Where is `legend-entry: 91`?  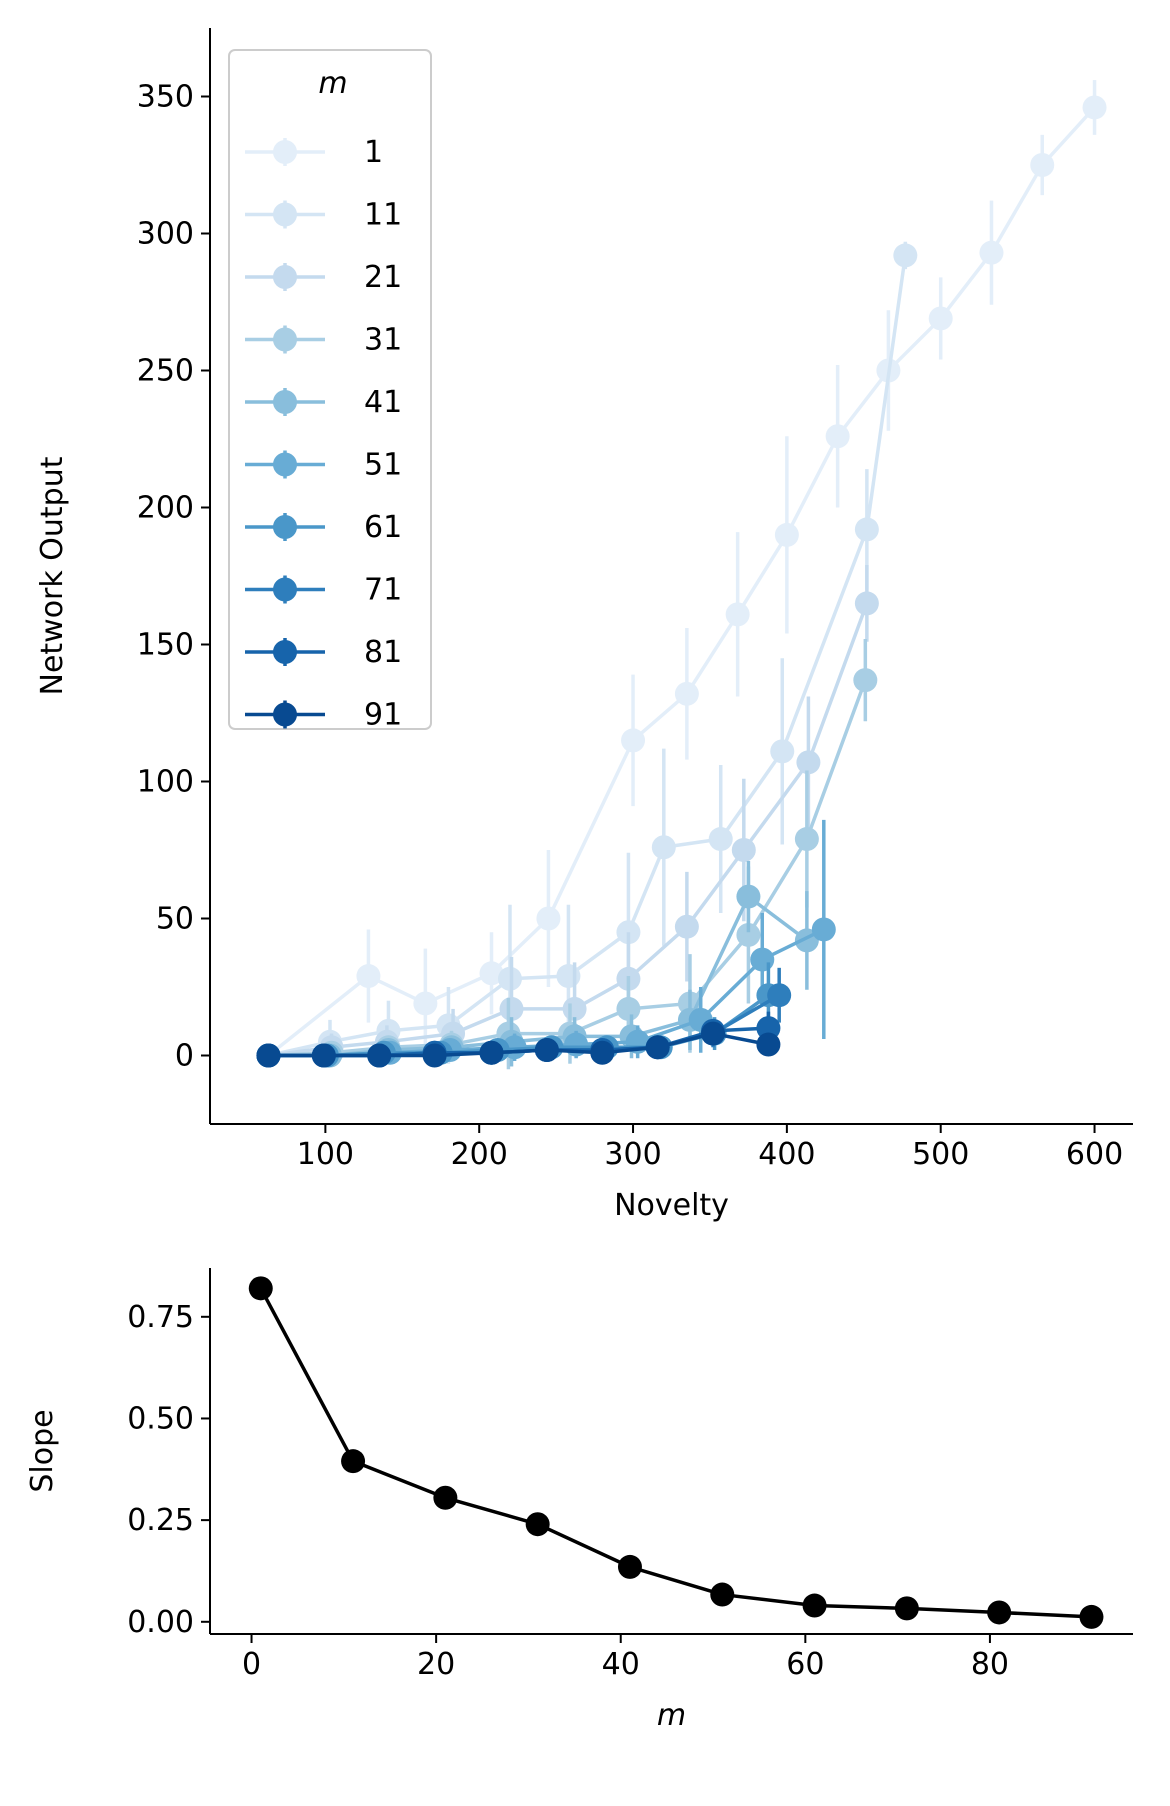 legend-entry: 91 is located at coordinates (323, 715).